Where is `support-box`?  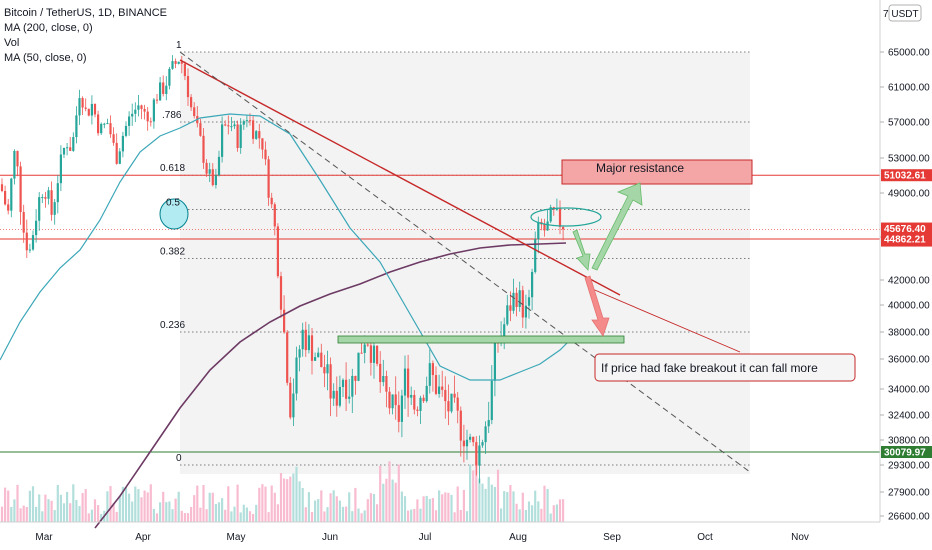 support-box is located at coordinates (481, 339).